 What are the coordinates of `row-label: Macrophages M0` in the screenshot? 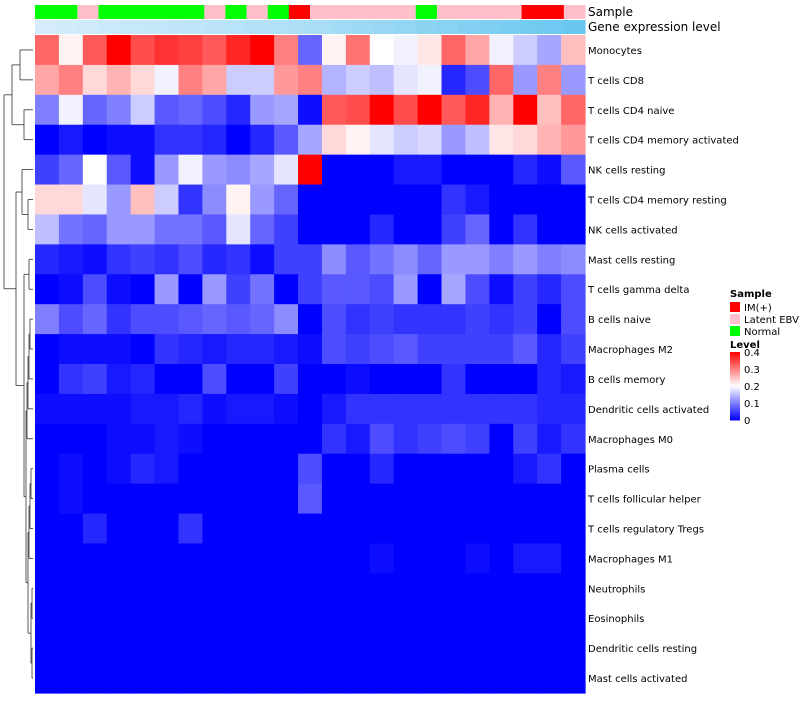 It's located at (630, 440).